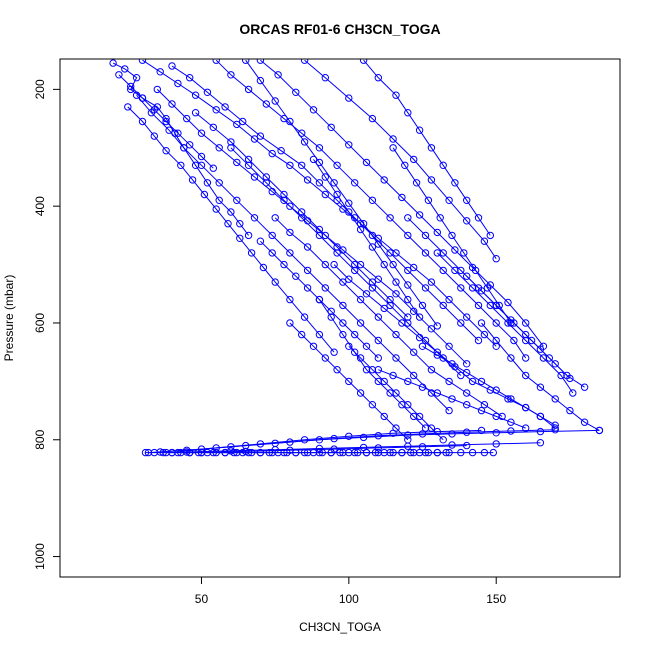 This screenshot has height=650, width=650. What do you see at coordinates (349, 599) in the screenshot?
I see `x-tick-label: 100` at bounding box center [349, 599].